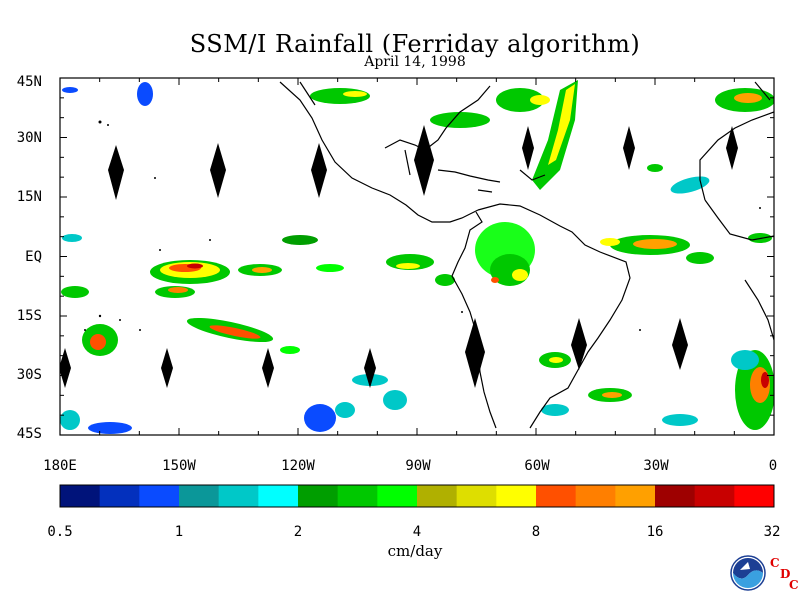 This screenshot has height=600, width=800. Describe the element at coordinates (656, 466) in the screenshot. I see `lon-label-30w: 30W` at that location.